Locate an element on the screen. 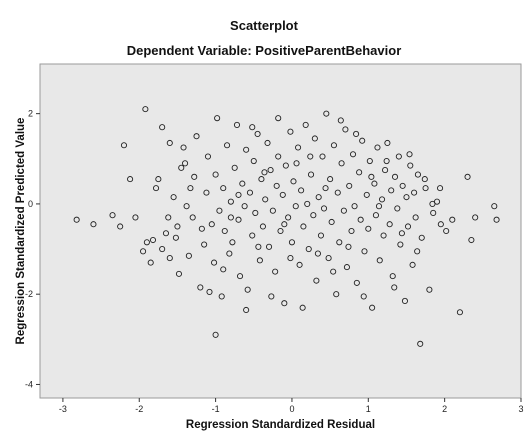  chart-title: Scatterplot is located at coordinates (264, 25).